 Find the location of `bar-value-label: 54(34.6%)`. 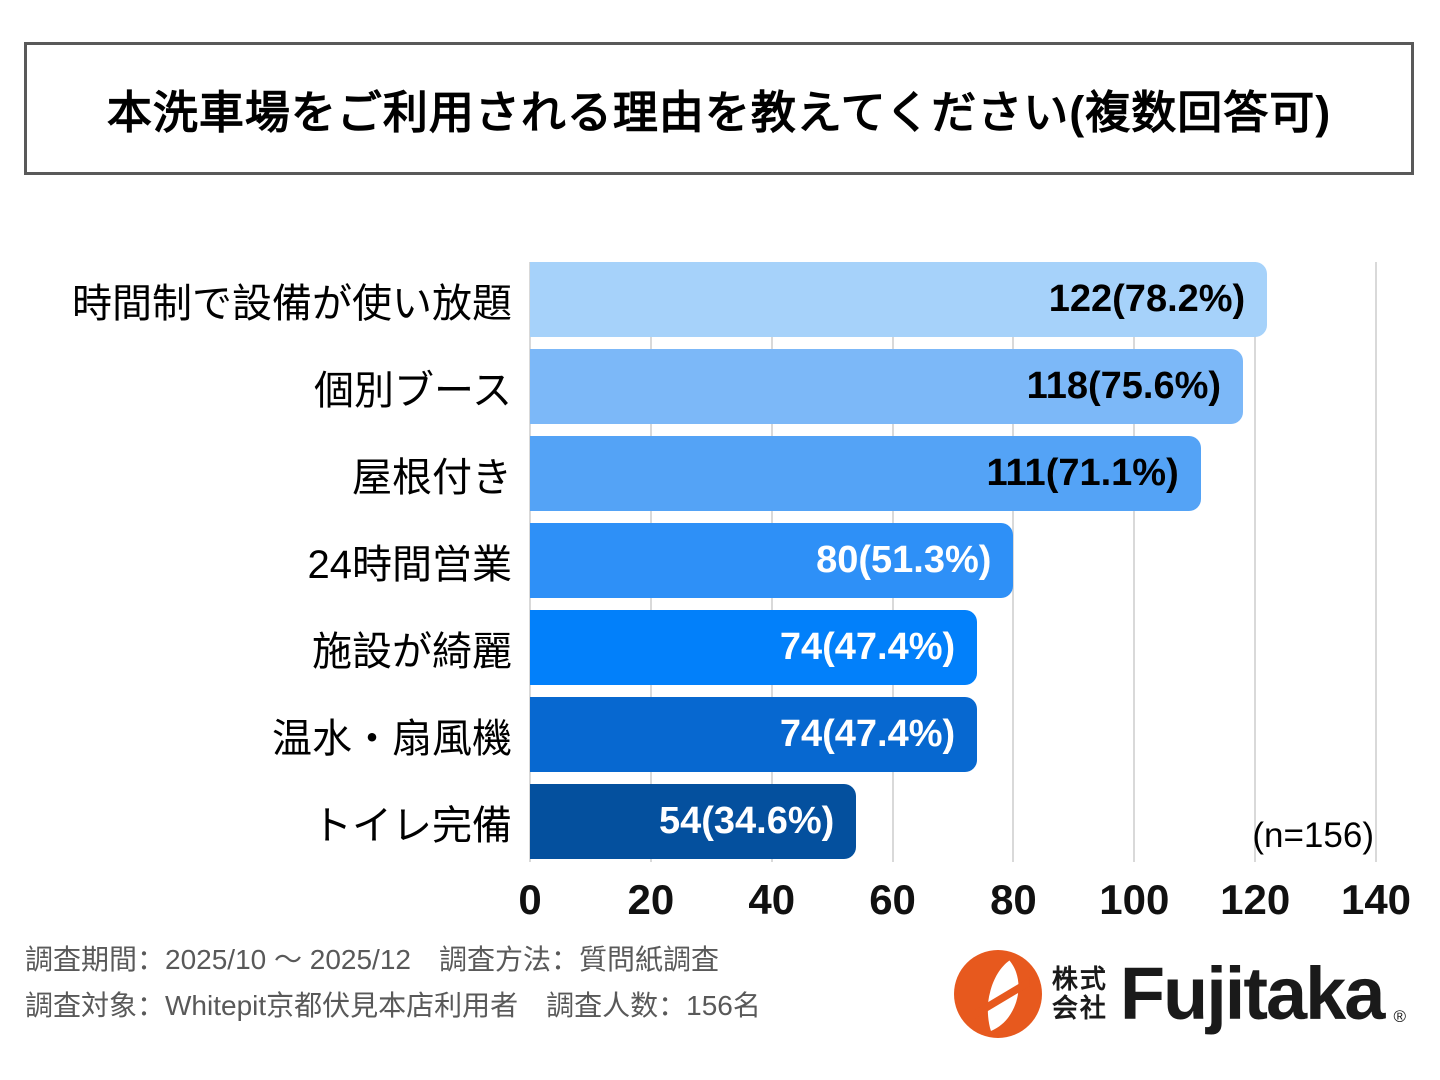

bar-value-label: 54(34.6%) is located at coordinates (746, 821).